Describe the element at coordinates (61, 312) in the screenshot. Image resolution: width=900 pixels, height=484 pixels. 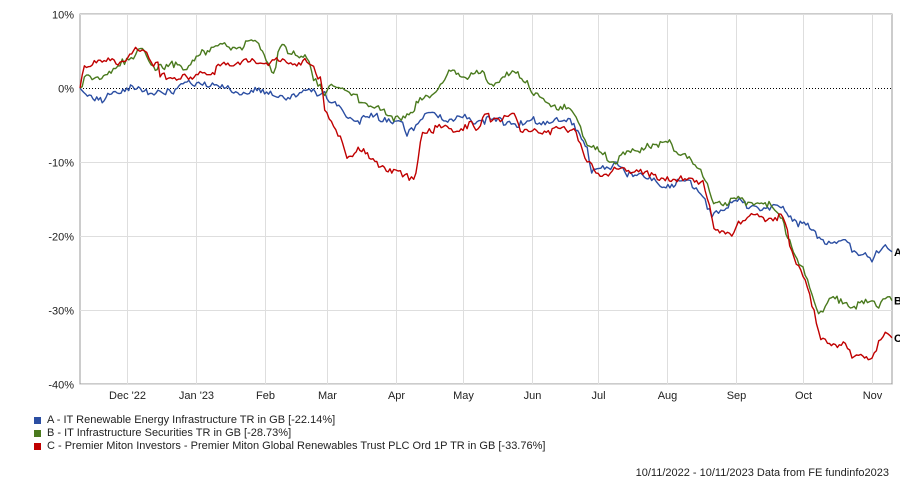
I see `y-tick-label: -30%` at that location.